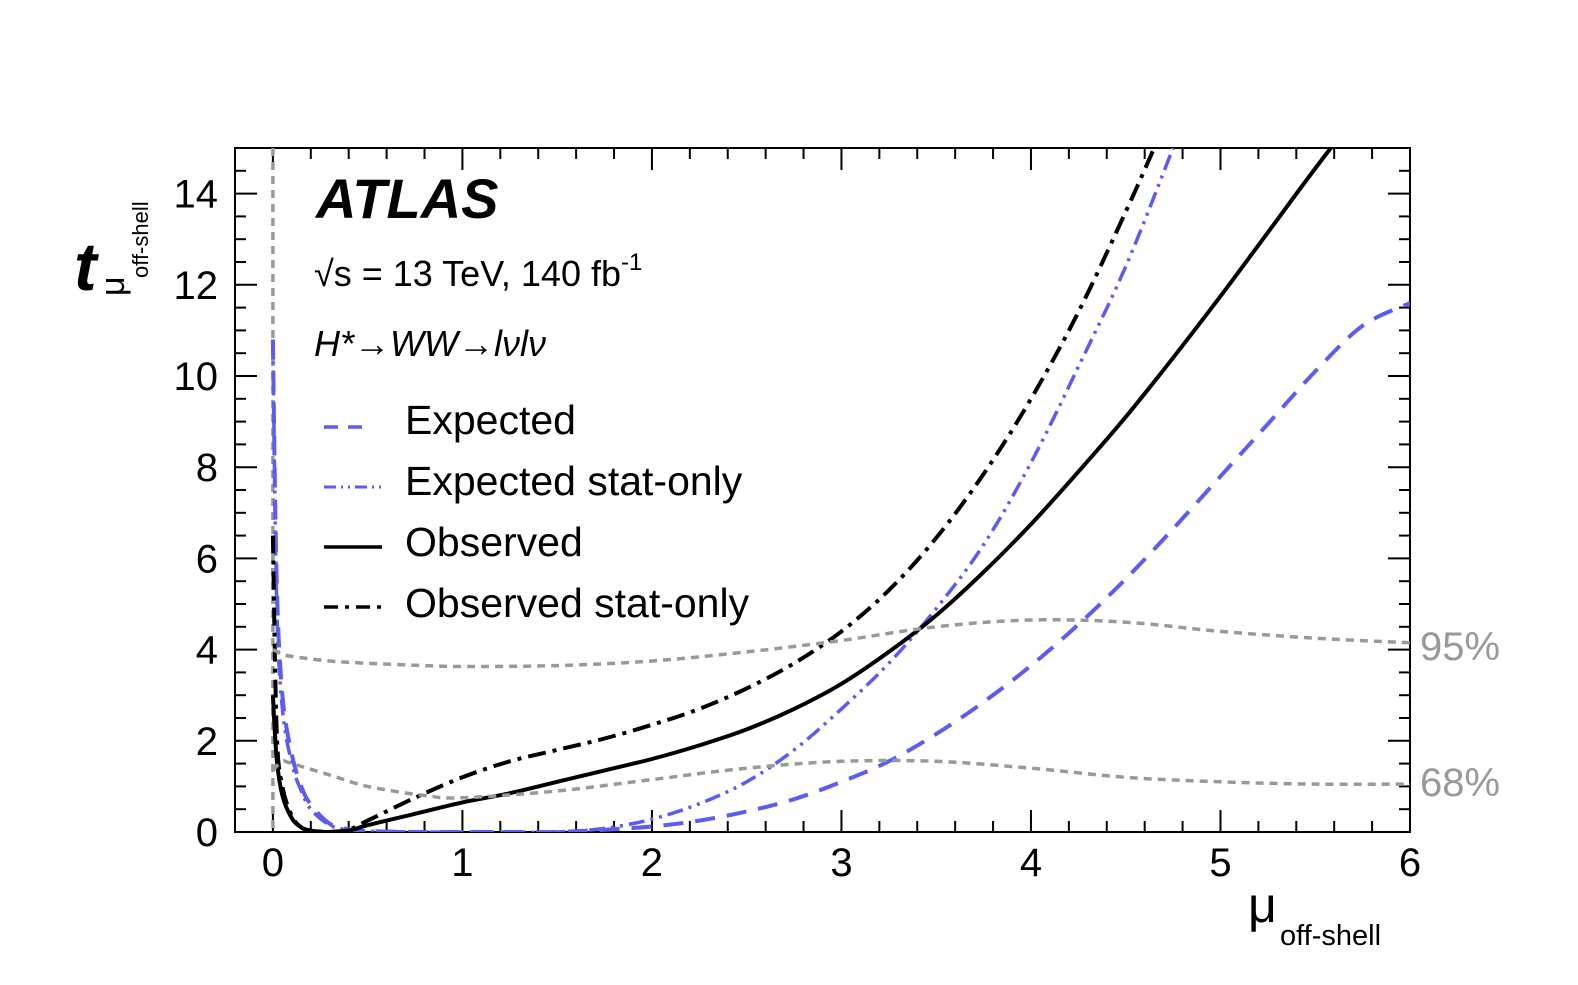 This screenshot has width=1578, height=985. Describe the element at coordinates (207, 833) in the screenshot. I see `y-tick-label: 0` at that location.